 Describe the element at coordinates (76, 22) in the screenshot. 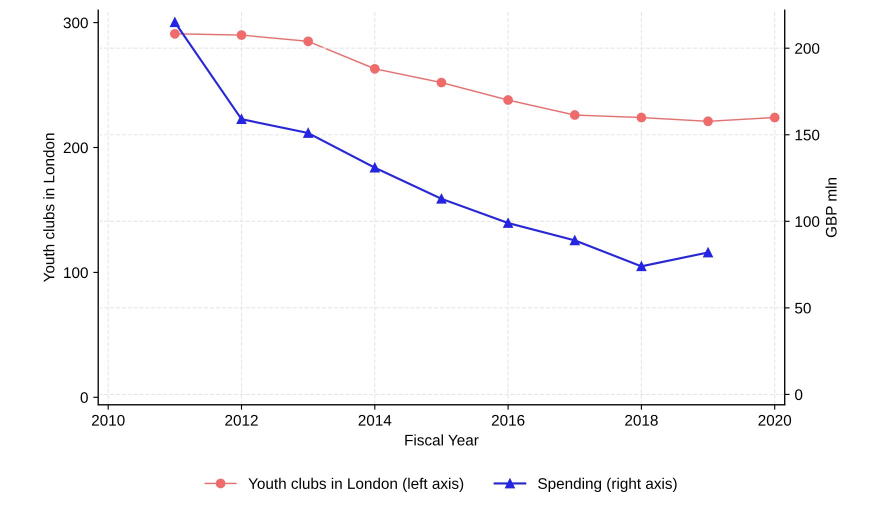

I see `y-tick-label: 300` at that location.